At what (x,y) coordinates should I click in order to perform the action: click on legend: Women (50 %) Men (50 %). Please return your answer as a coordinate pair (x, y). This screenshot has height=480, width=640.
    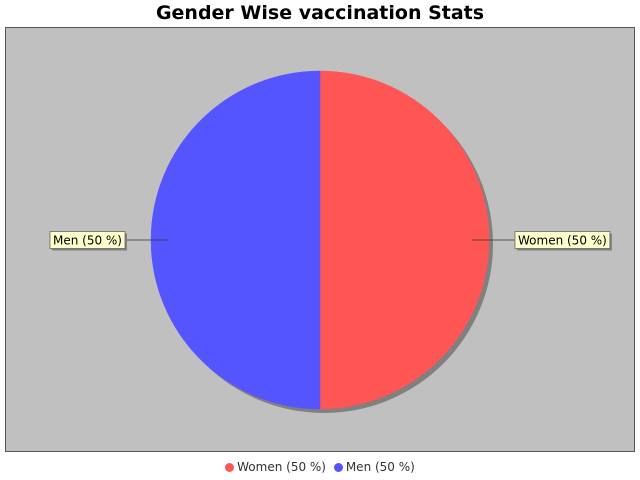
    Looking at the image, I should click on (320, 467).